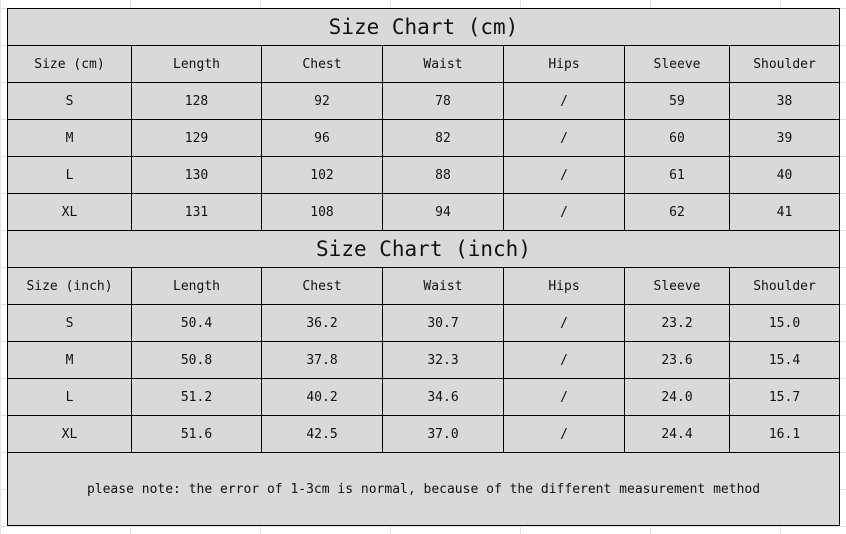 The width and height of the screenshot is (846, 534). I want to click on table-title: Size Chart (inch), so click(423, 249).